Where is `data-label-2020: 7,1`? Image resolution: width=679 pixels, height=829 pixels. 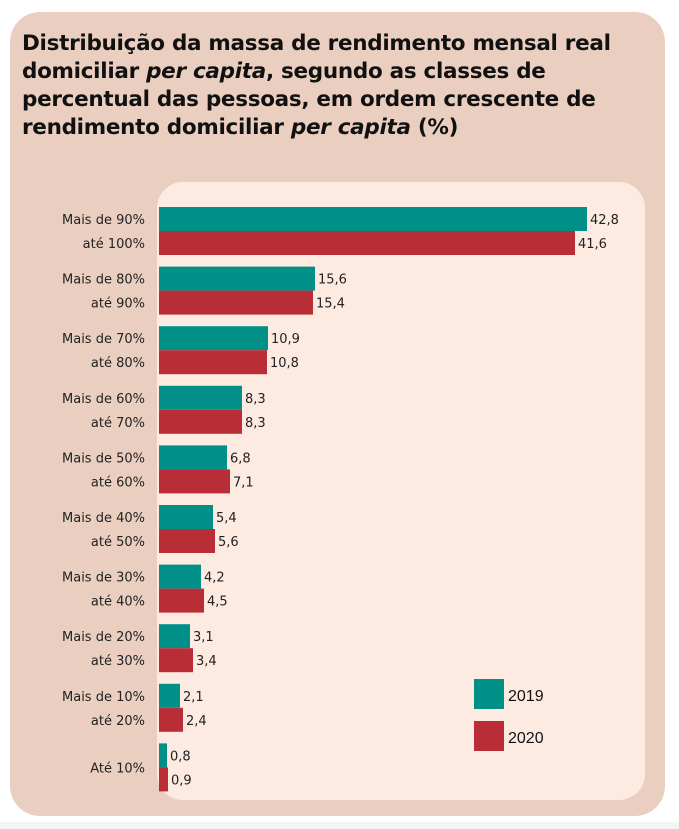
data-label-2020: 7,1 is located at coordinates (243, 482).